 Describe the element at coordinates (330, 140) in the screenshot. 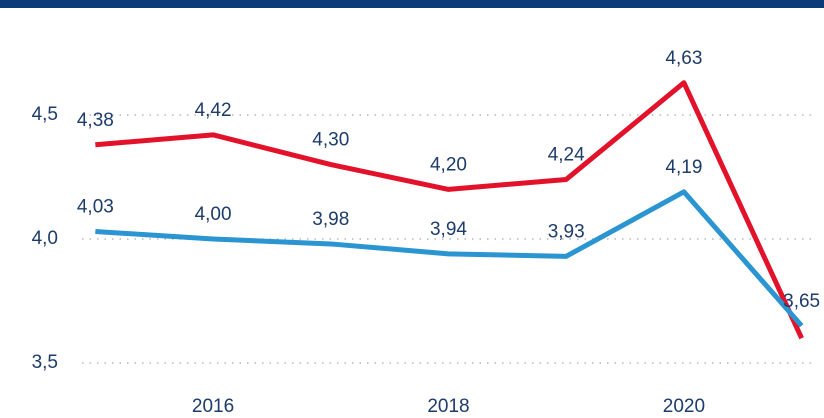

I see `data-label: 4,30` at that location.